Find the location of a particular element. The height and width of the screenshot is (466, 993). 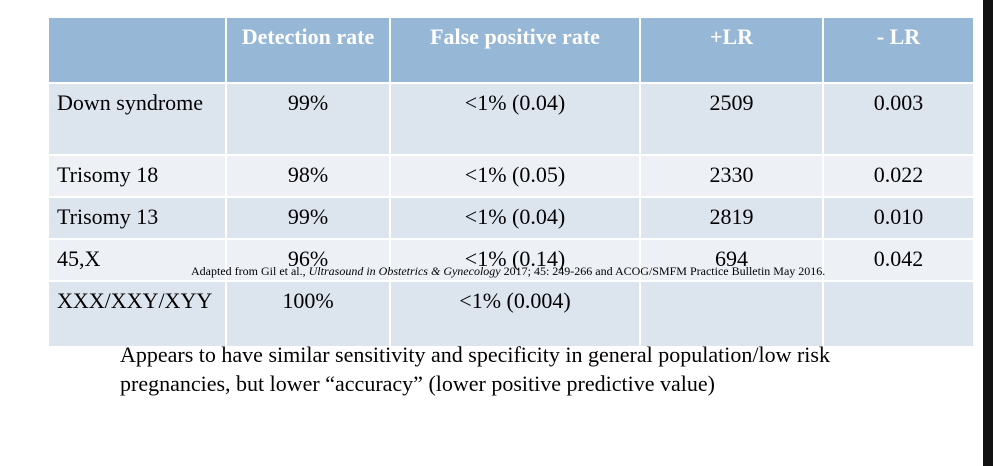

cell-positive-lr: 2509 is located at coordinates (731, 119).